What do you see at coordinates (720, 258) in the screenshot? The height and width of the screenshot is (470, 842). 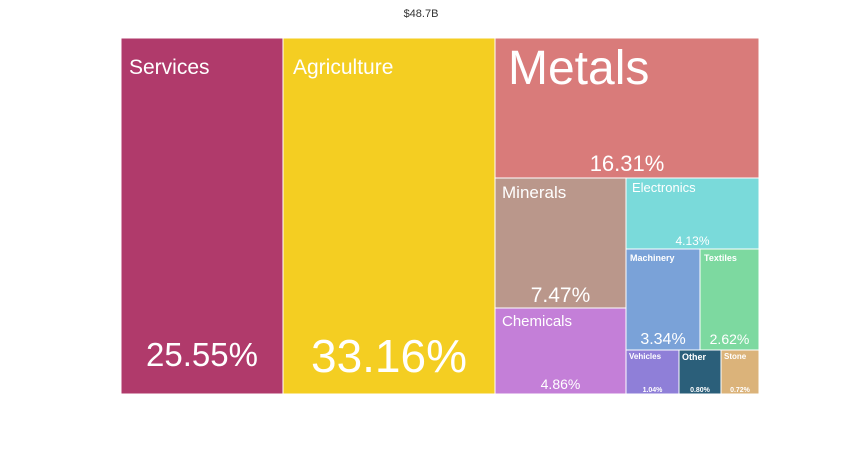 I see `tile-name-textiles: Textiles` at bounding box center [720, 258].